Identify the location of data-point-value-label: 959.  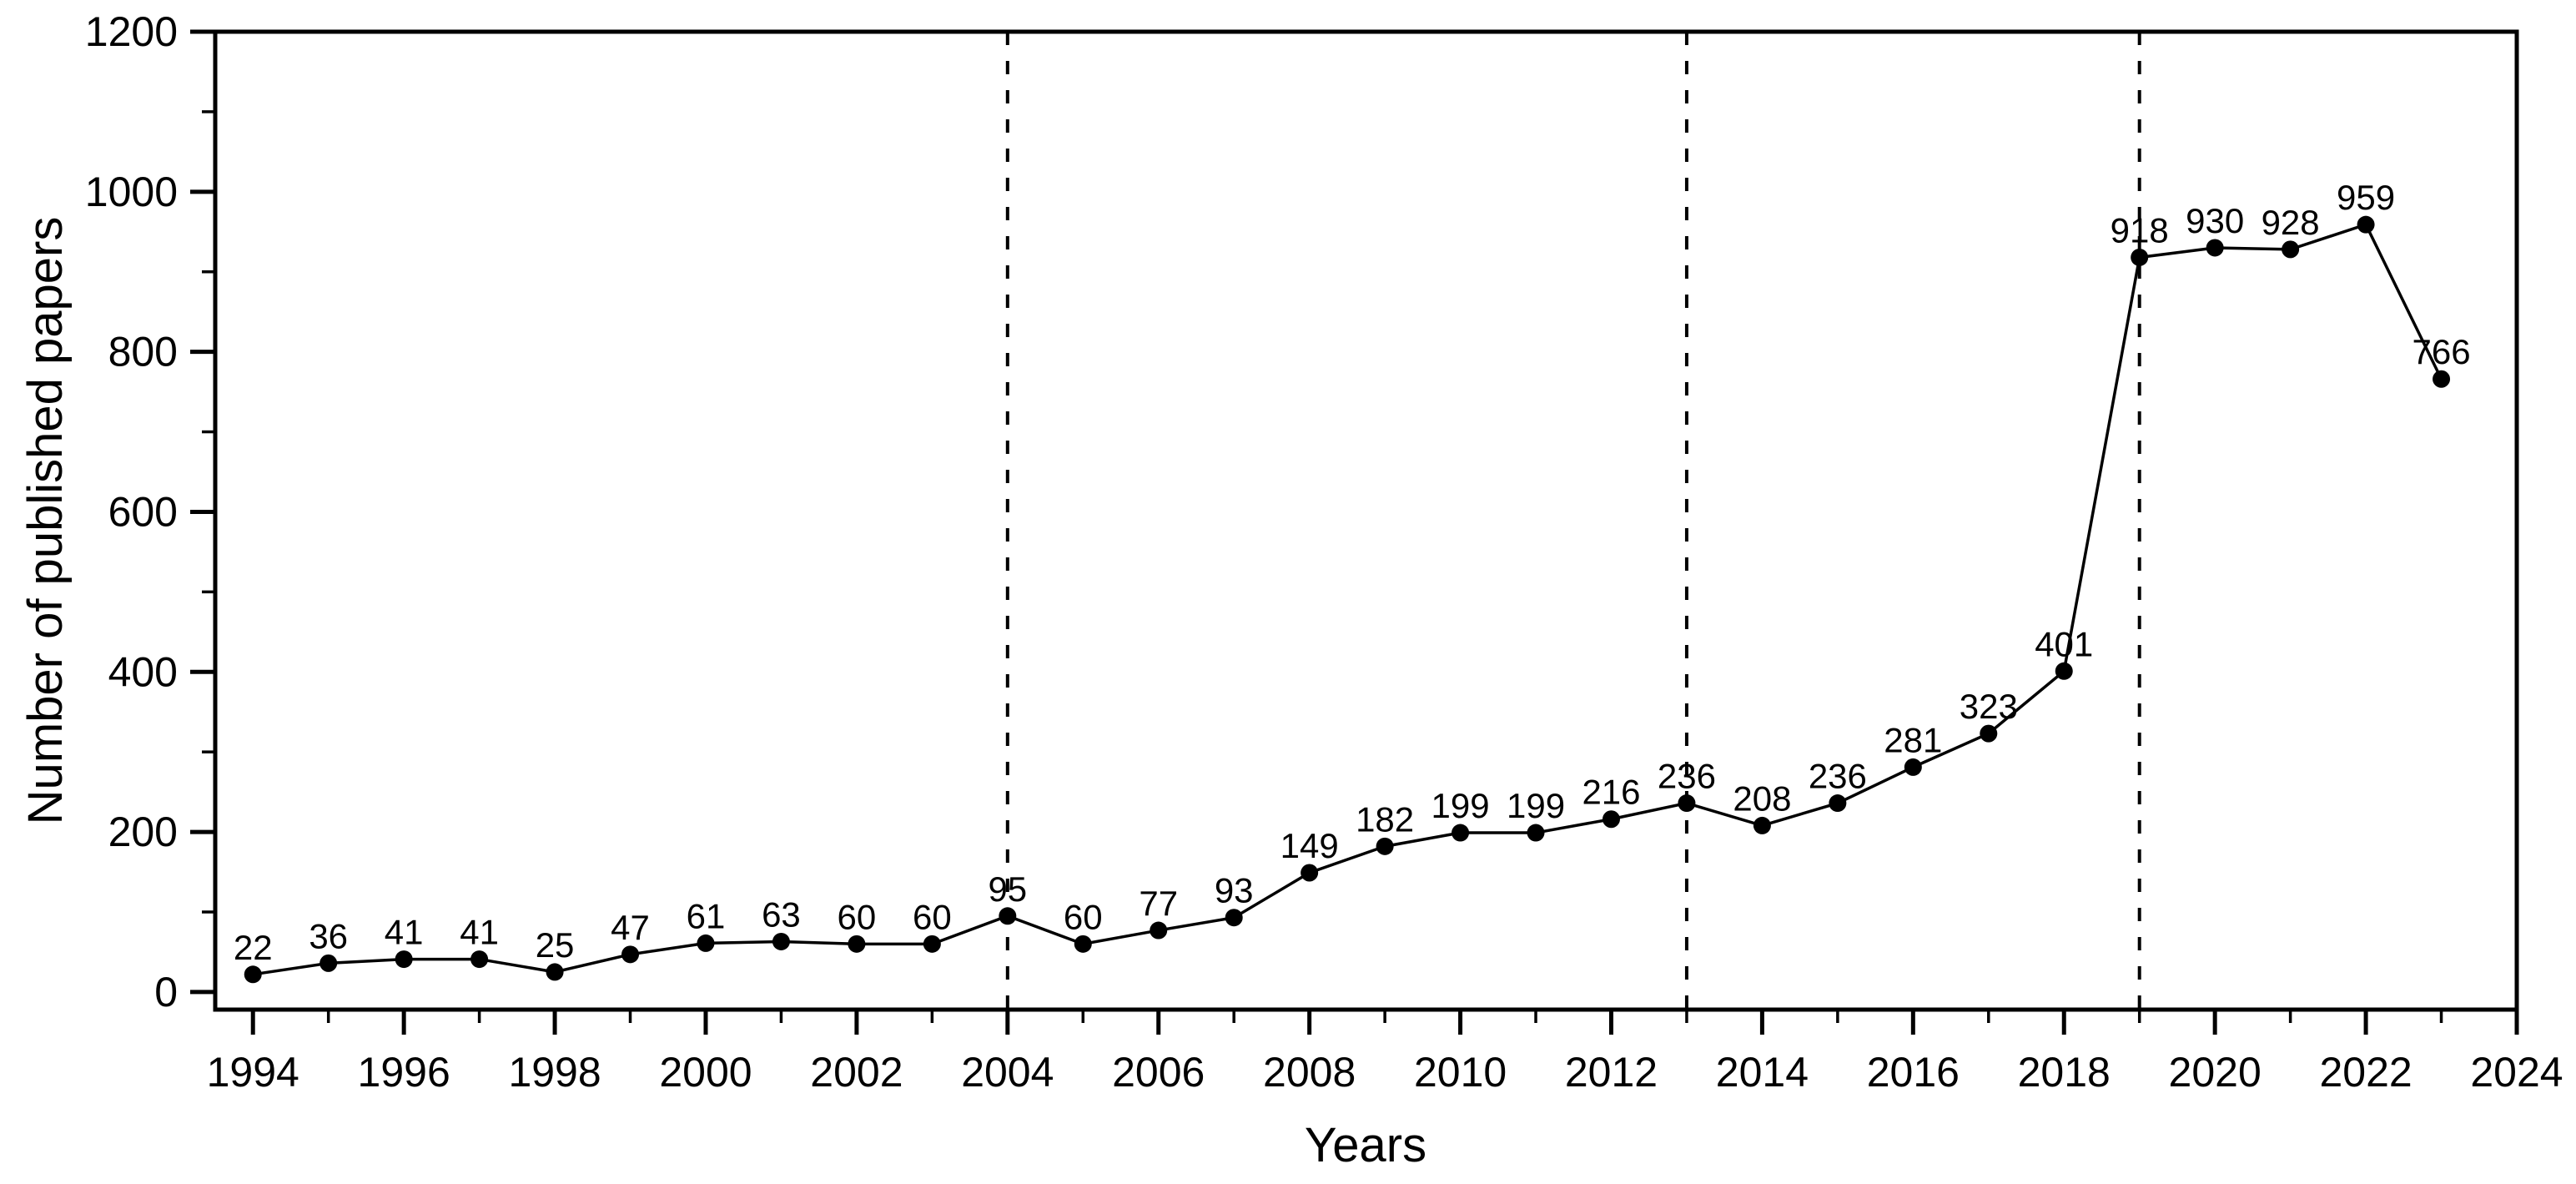
(2366, 198).